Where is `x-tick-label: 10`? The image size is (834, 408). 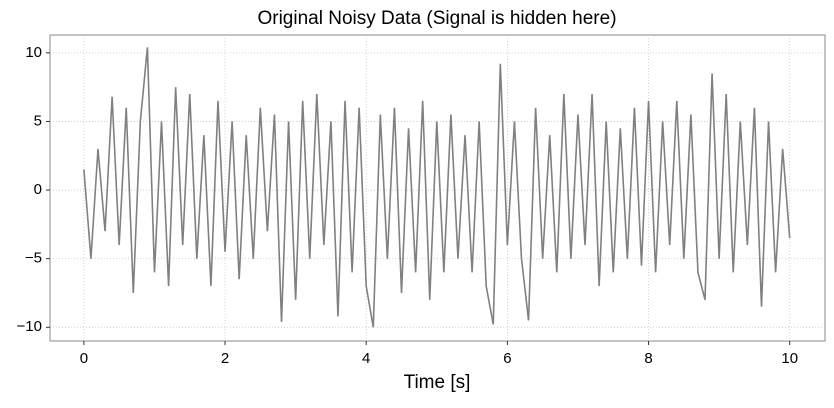 x-tick-label: 10 is located at coordinates (789, 358).